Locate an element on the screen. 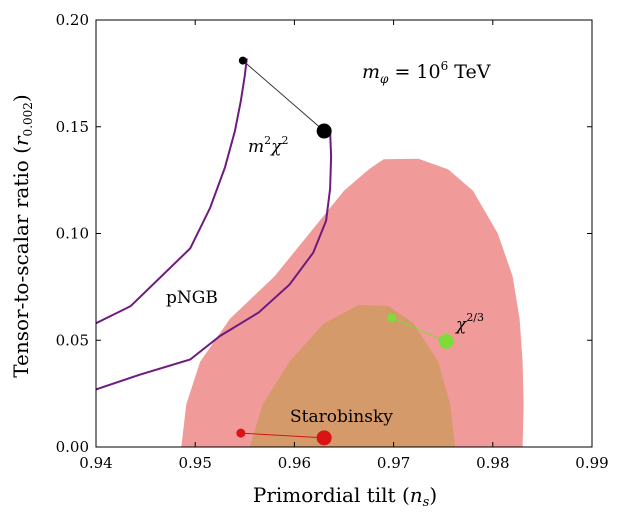 This screenshot has width=618, height=518. pngb-label: pNGB is located at coordinates (192, 298).